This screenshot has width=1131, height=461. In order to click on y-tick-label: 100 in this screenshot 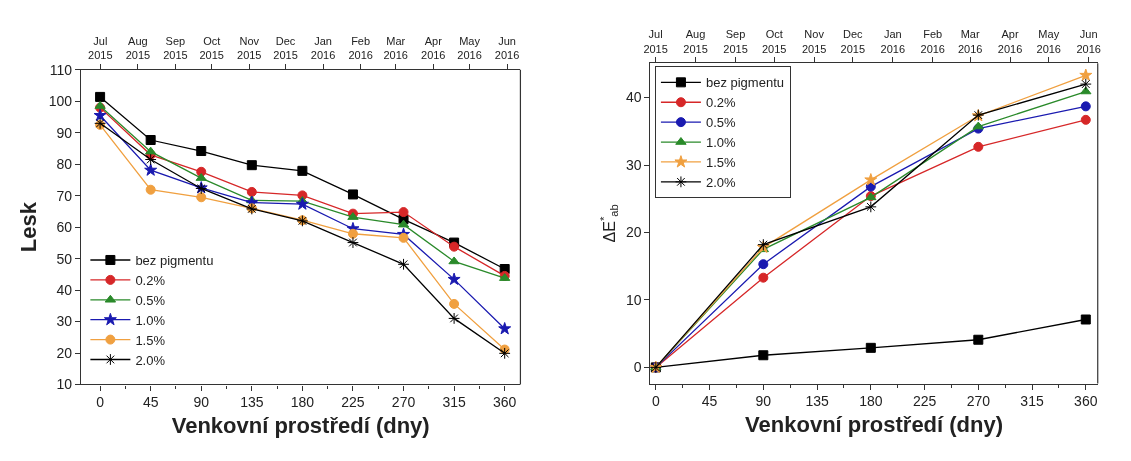, I will do `click(60, 101)`.